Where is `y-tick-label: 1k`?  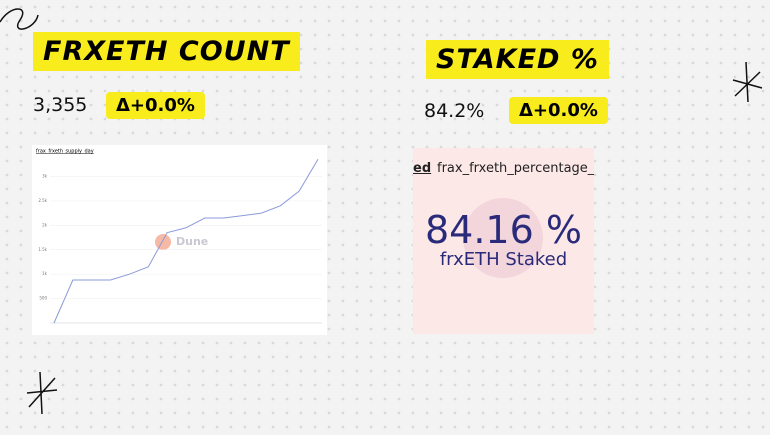 y-tick-label: 1k is located at coordinates (45, 273).